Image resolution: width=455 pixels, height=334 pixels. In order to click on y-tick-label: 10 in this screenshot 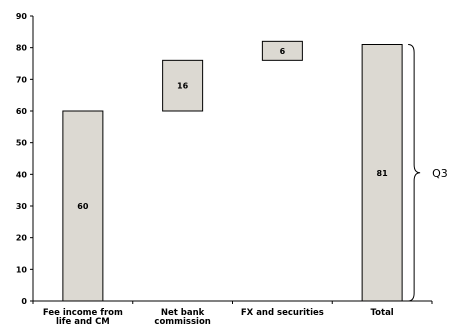, I will do `click(22, 269)`.